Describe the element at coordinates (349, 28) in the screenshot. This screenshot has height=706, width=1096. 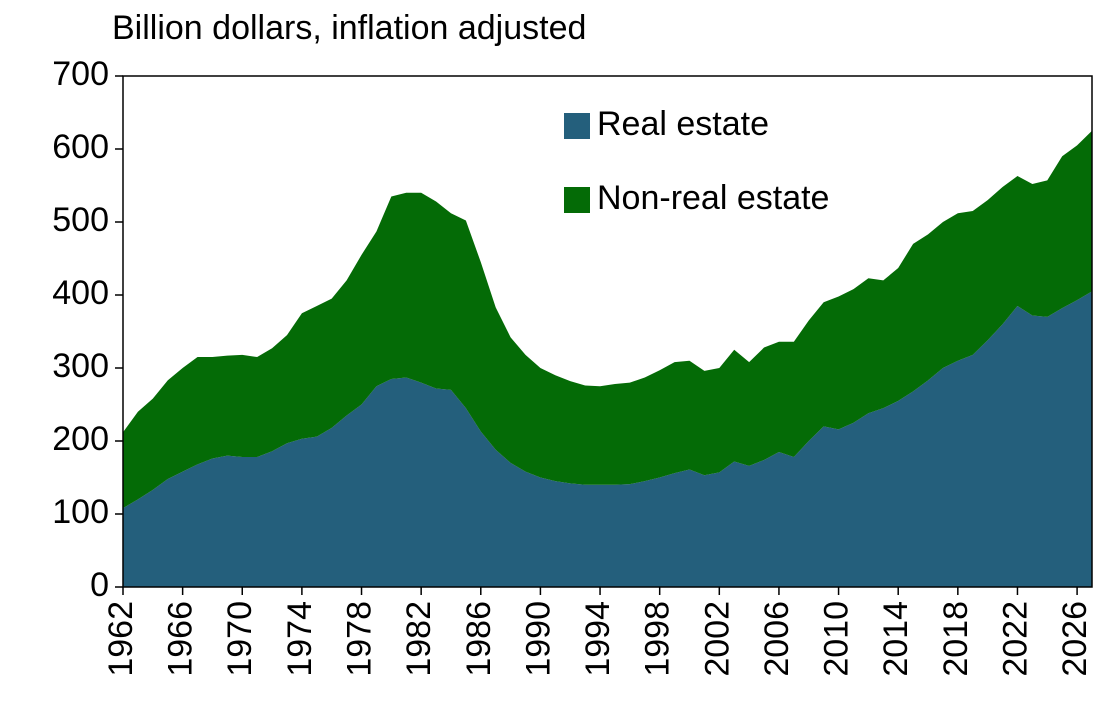
I see `chart-title: Billion dollars, inflation adjusted` at that location.